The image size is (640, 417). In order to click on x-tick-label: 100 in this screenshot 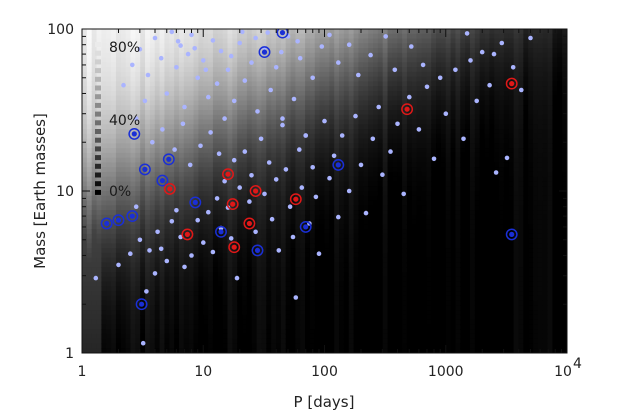, I will do `click(324, 372)`.